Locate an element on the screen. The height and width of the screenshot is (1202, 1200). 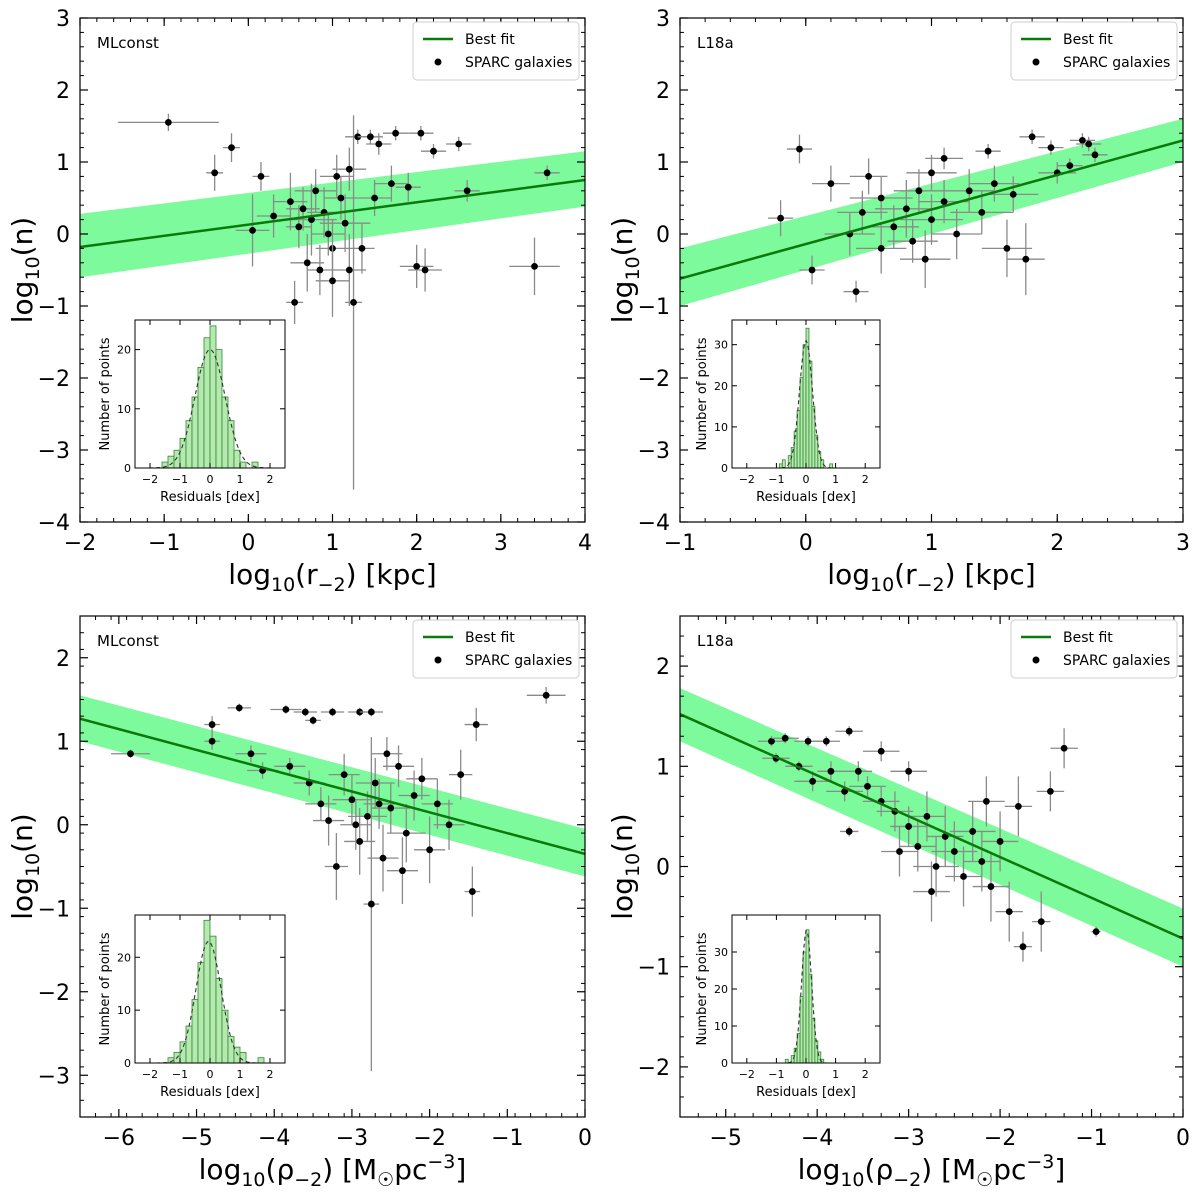
inset-y-tick-label: 30 is located at coordinates (721, 952).